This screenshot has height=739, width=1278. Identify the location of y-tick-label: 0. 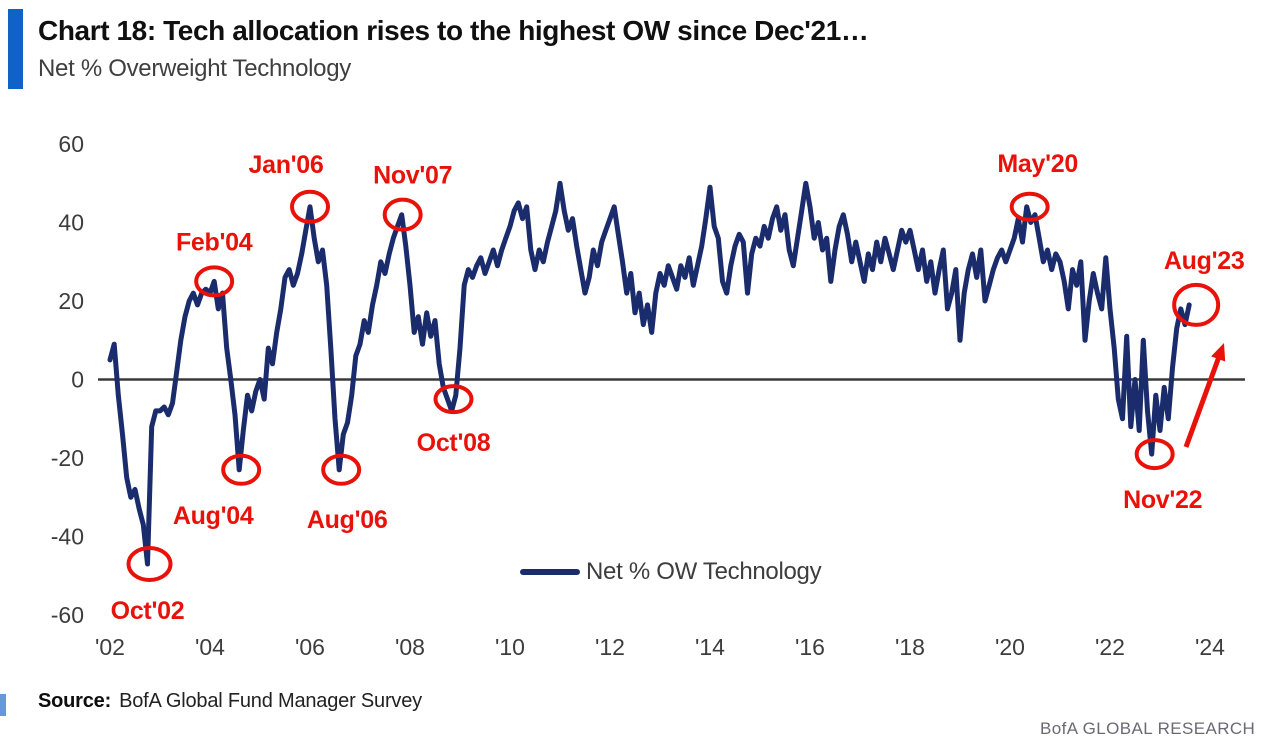
(77, 380).